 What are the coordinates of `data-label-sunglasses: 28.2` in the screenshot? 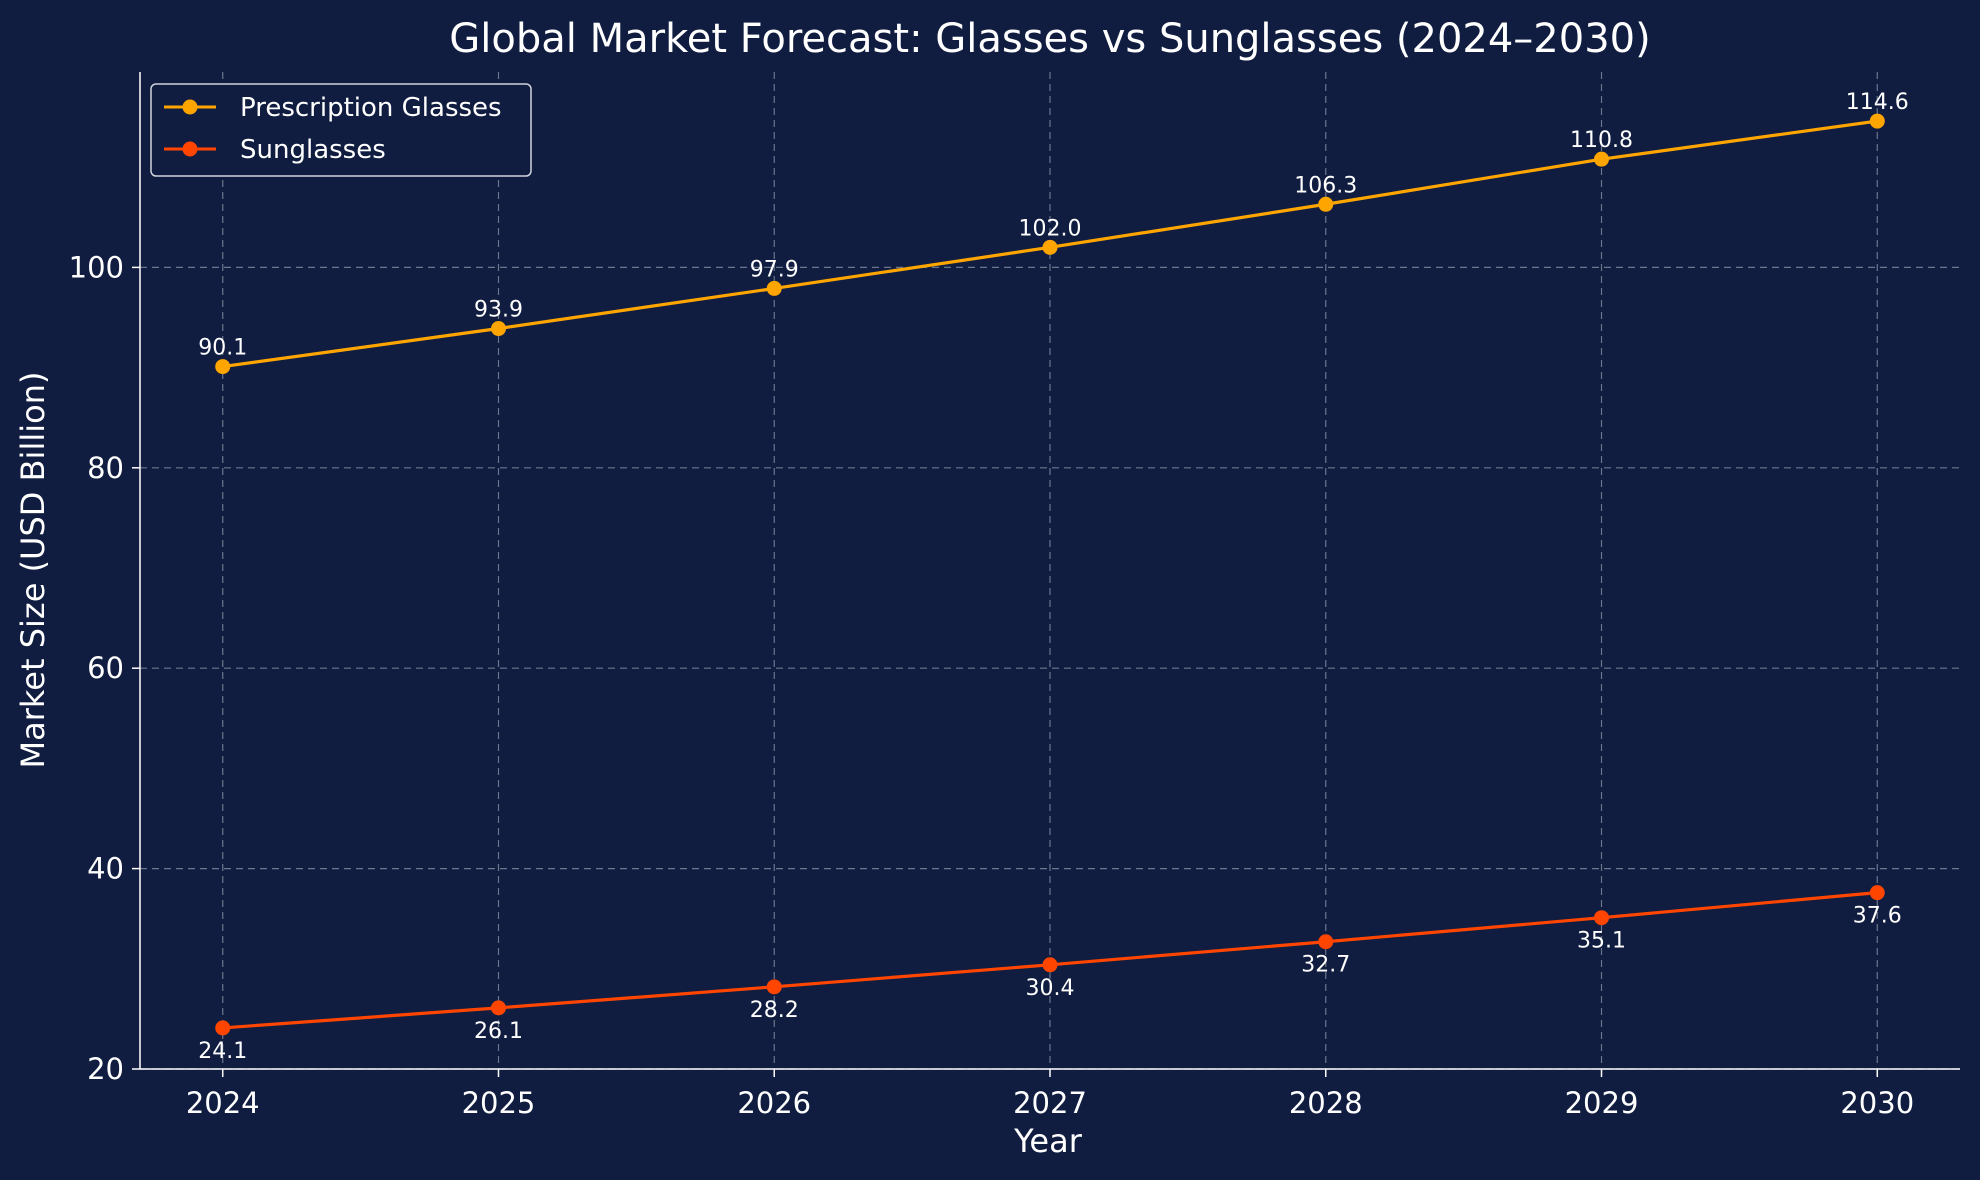 It's located at (774, 1010).